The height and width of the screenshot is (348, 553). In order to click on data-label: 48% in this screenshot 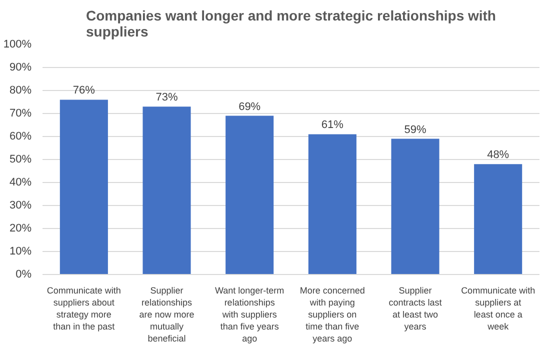, I will do `click(498, 155)`.